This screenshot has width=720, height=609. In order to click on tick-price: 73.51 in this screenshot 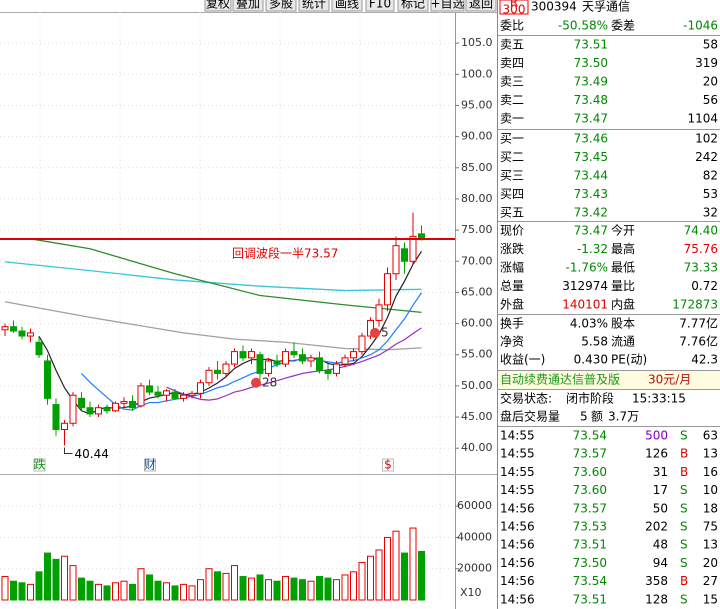, I will do `click(590, 545)`.